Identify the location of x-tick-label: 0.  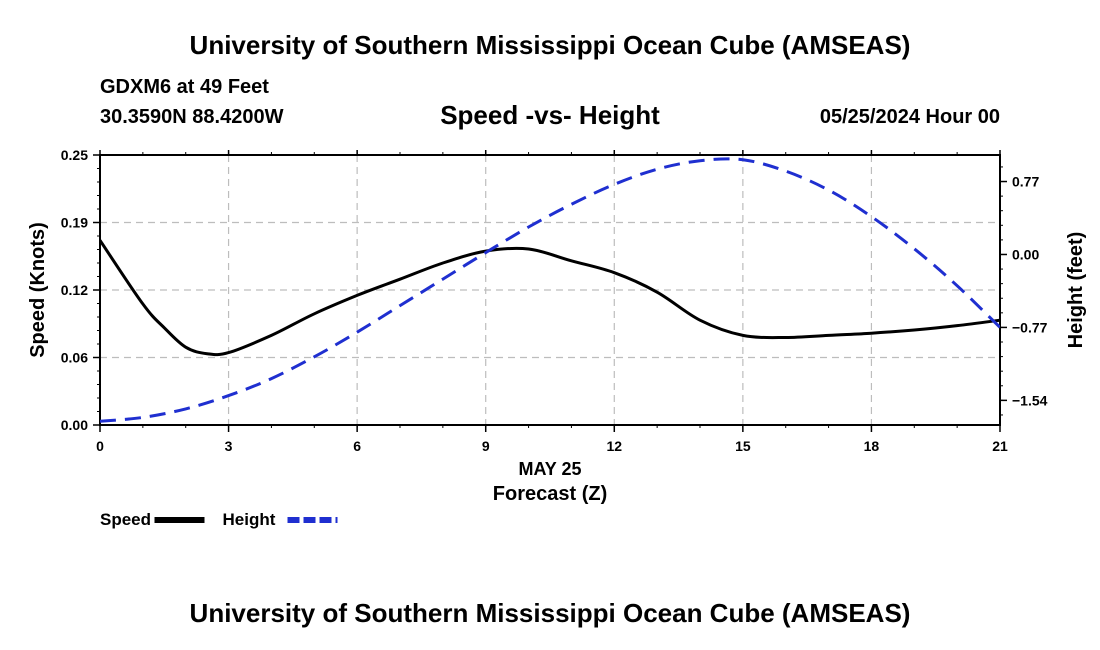
(100, 446).